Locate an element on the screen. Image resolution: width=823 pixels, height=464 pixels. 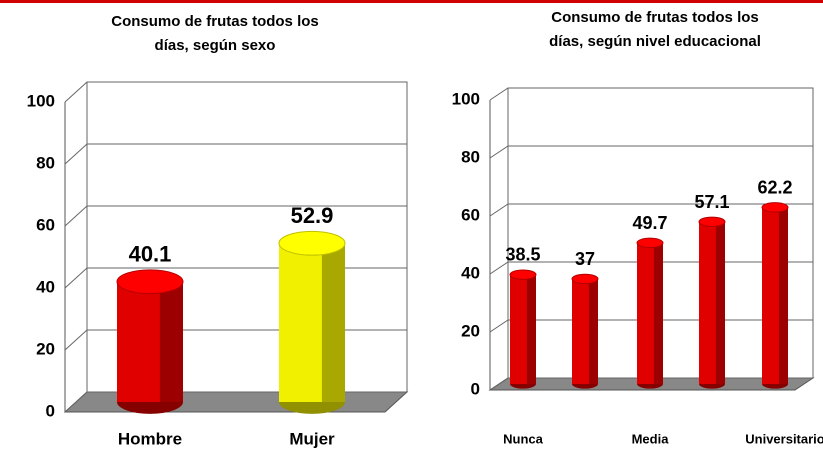
value-label: 49.7 is located at coordinates (649, 223).